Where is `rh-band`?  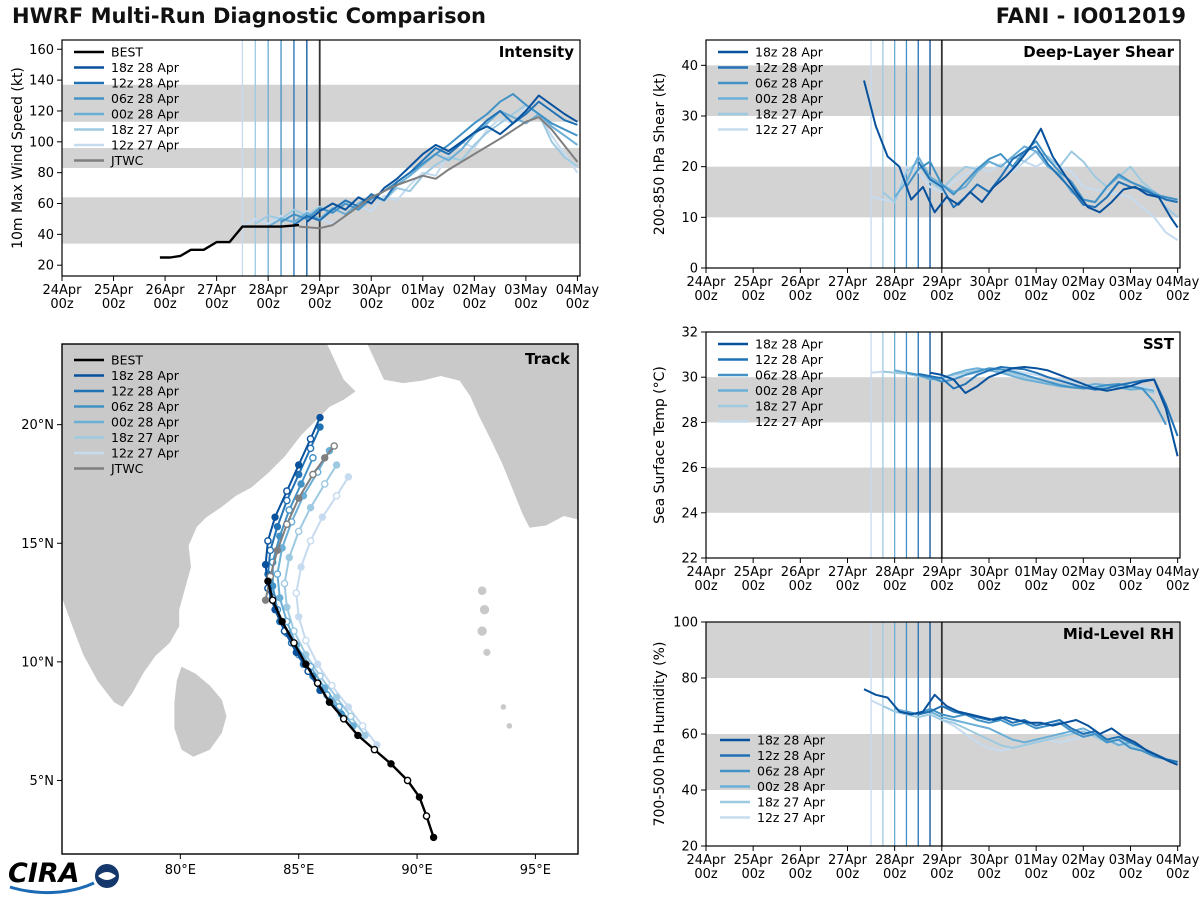
rh-band is located at coordinates (943, 762).